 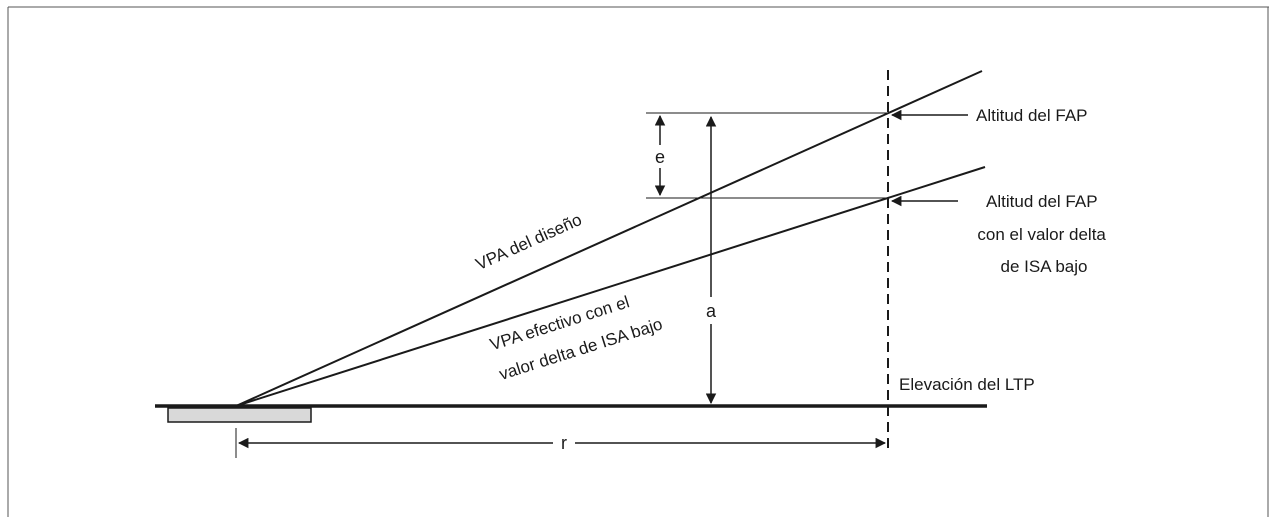 What do you see at coordinates (967, 384) in the screenshot?
I see `ltp-elevation-label: Elevación del LTP` at bounding box center [967, 384].